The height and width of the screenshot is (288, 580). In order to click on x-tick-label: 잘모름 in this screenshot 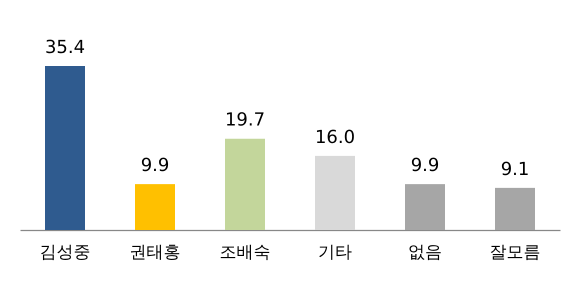, I will do `click(515, 252)`.